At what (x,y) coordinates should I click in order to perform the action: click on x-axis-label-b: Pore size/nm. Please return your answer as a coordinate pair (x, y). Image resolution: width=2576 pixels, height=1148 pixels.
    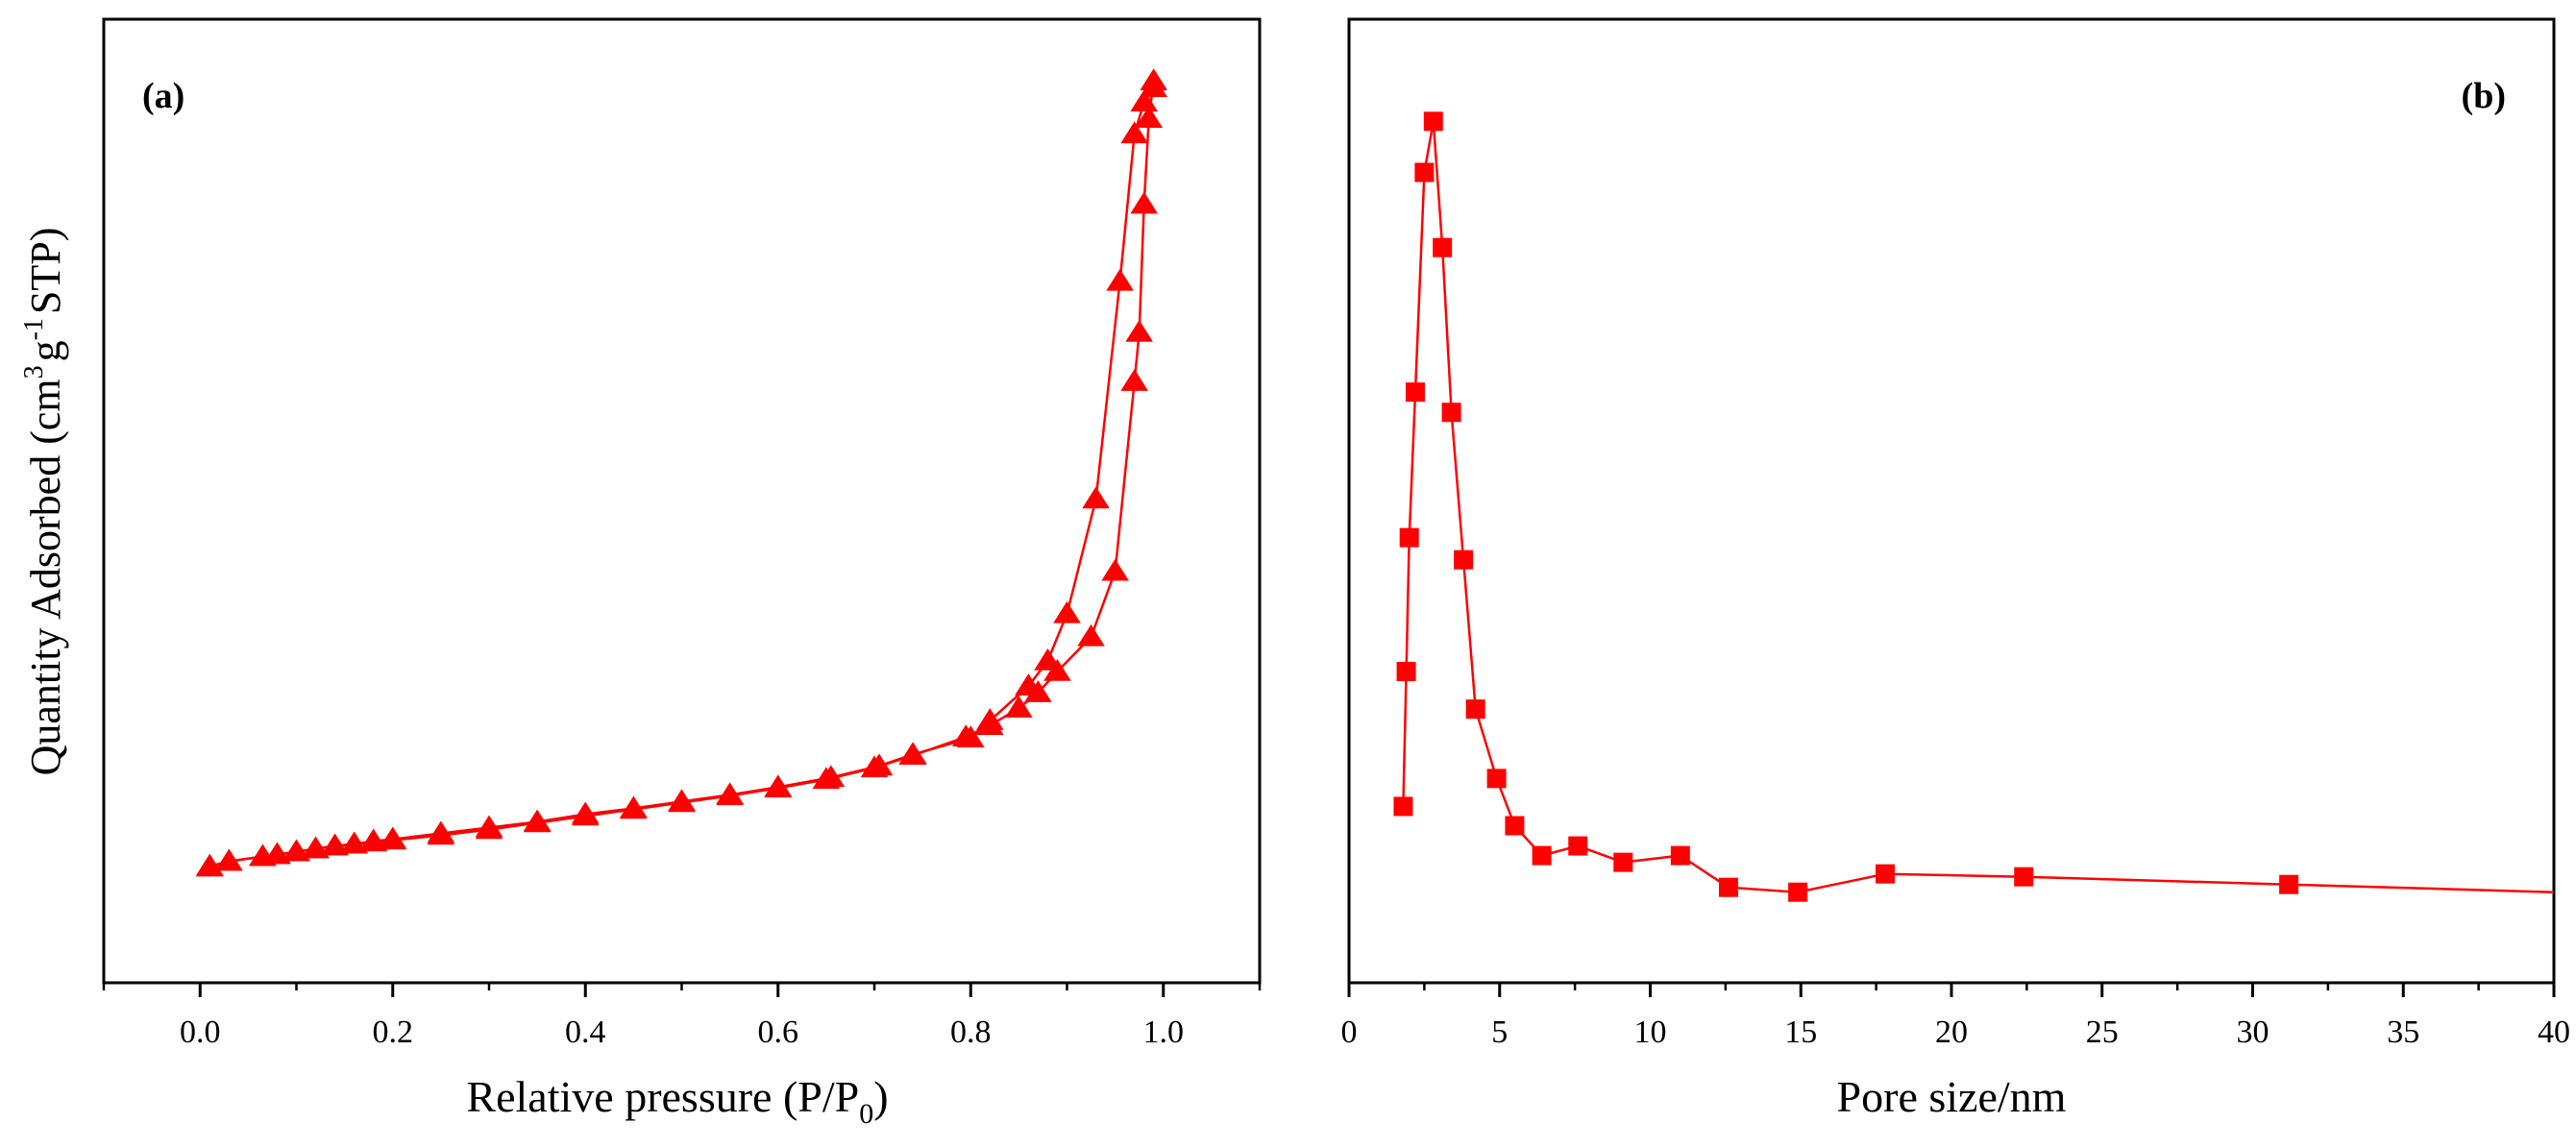
    Looking at the image, I should click on (1952, 1096).